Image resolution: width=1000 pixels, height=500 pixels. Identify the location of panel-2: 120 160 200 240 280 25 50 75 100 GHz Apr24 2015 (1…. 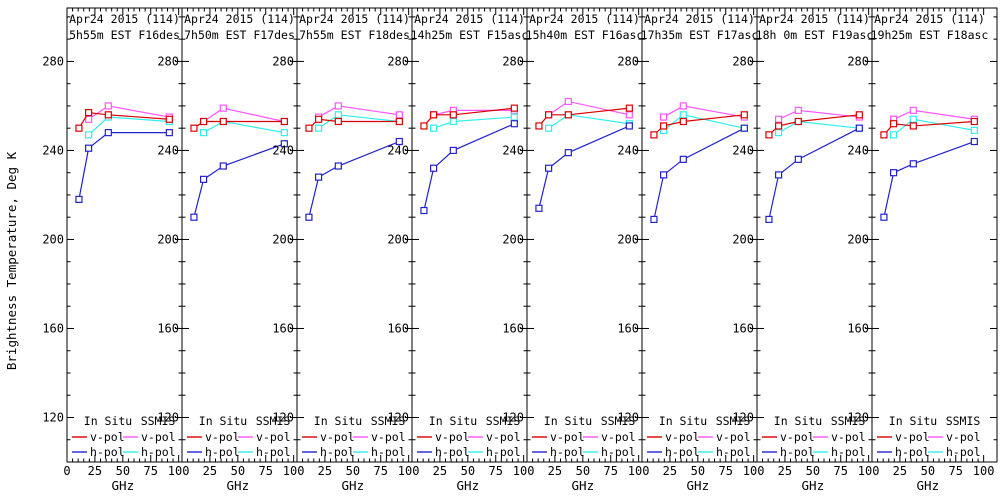
(230, 250).